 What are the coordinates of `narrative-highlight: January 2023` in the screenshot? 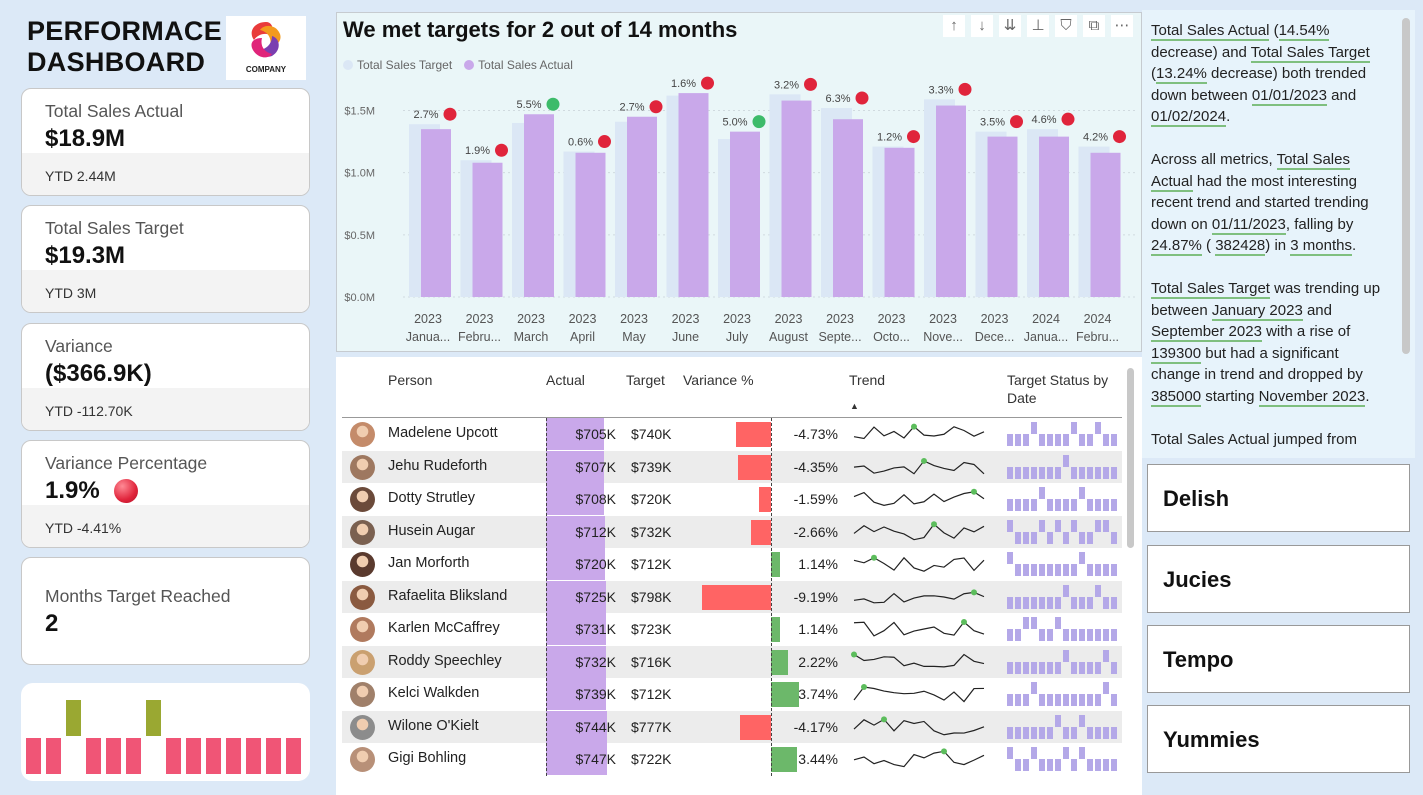 It's located at (1257, 311).